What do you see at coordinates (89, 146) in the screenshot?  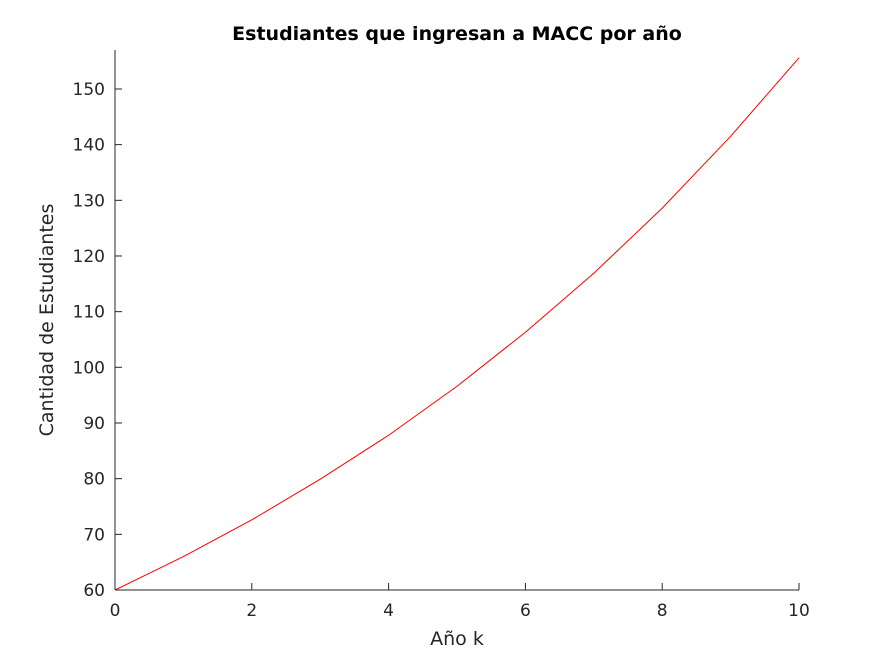 I see `y-tick-label: 140` at bounding box center [89, 146].